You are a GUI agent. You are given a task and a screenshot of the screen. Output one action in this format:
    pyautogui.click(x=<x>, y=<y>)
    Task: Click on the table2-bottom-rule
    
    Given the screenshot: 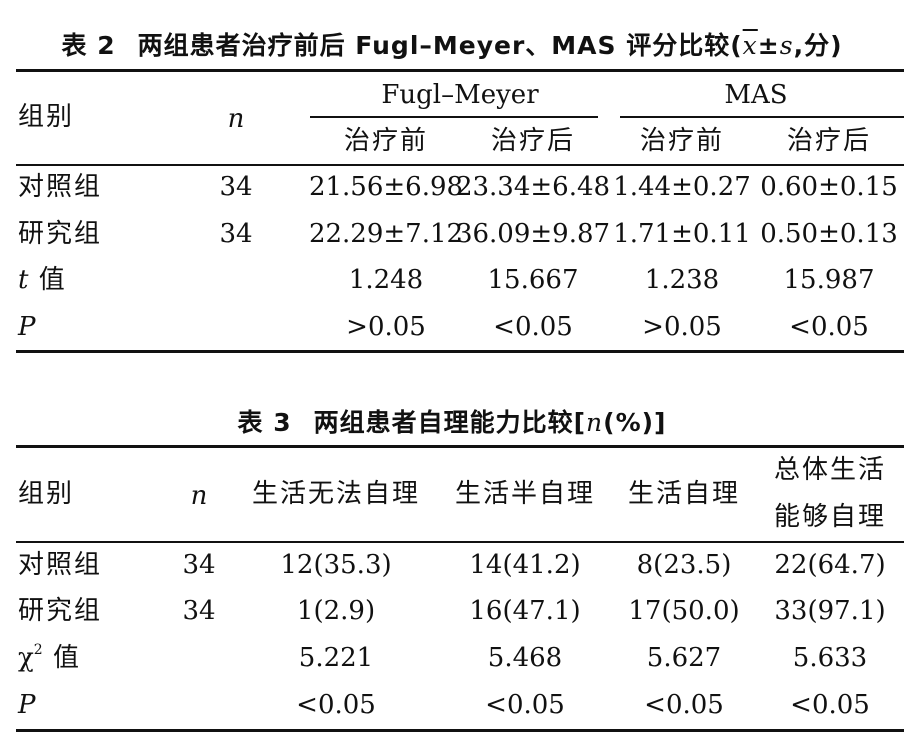 What is the action you would take?
    pyautogui.click(x=460, y=351)
    